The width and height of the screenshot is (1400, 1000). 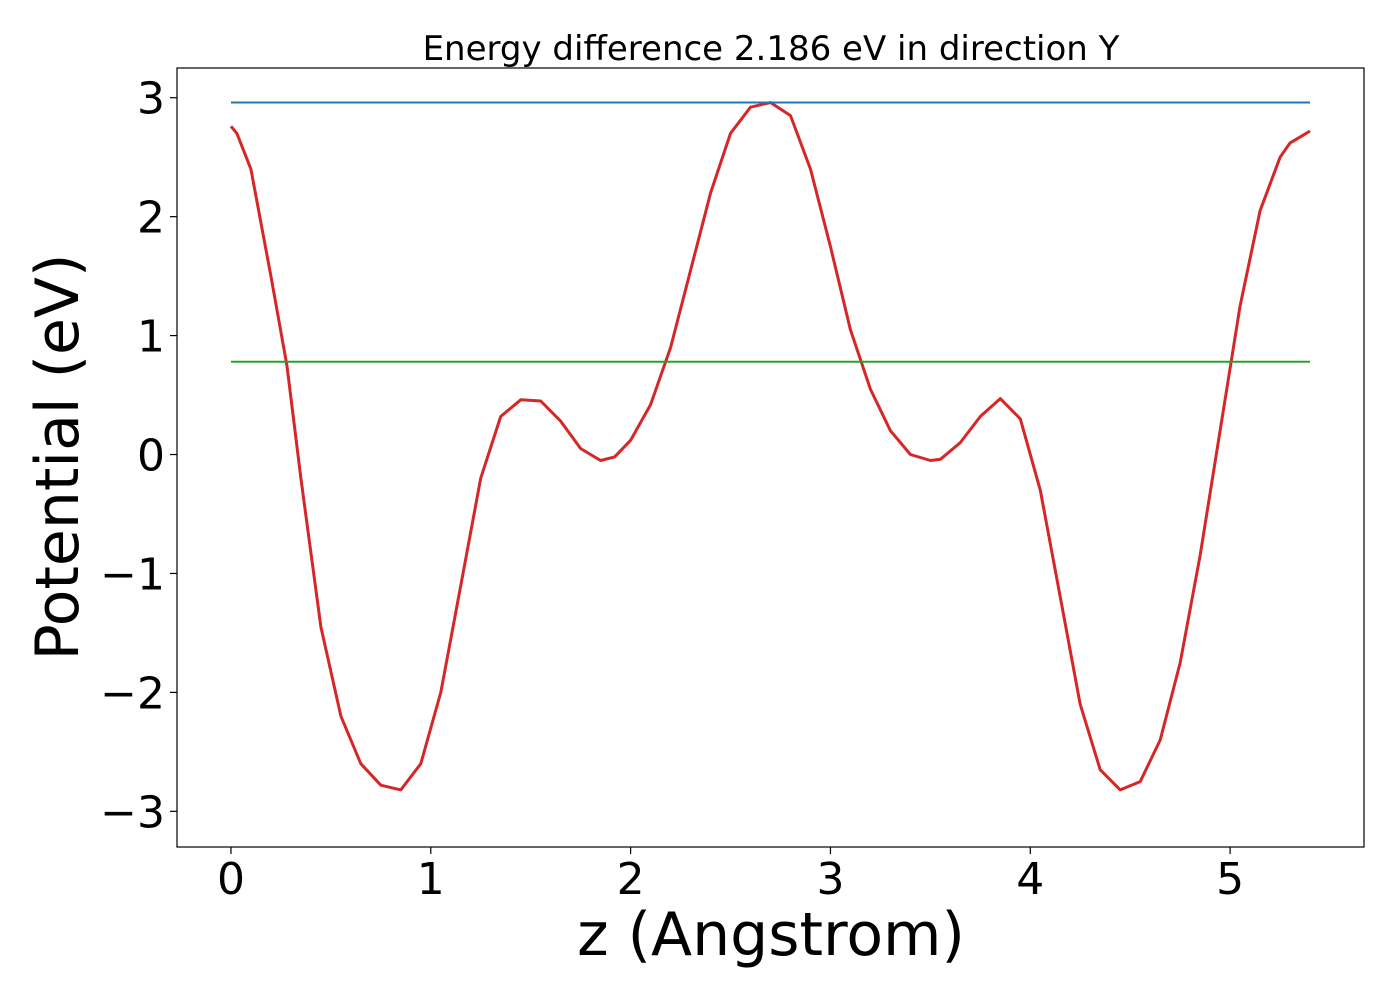 I want to click on y-tick-label: 3, so click(x=151, y=99).